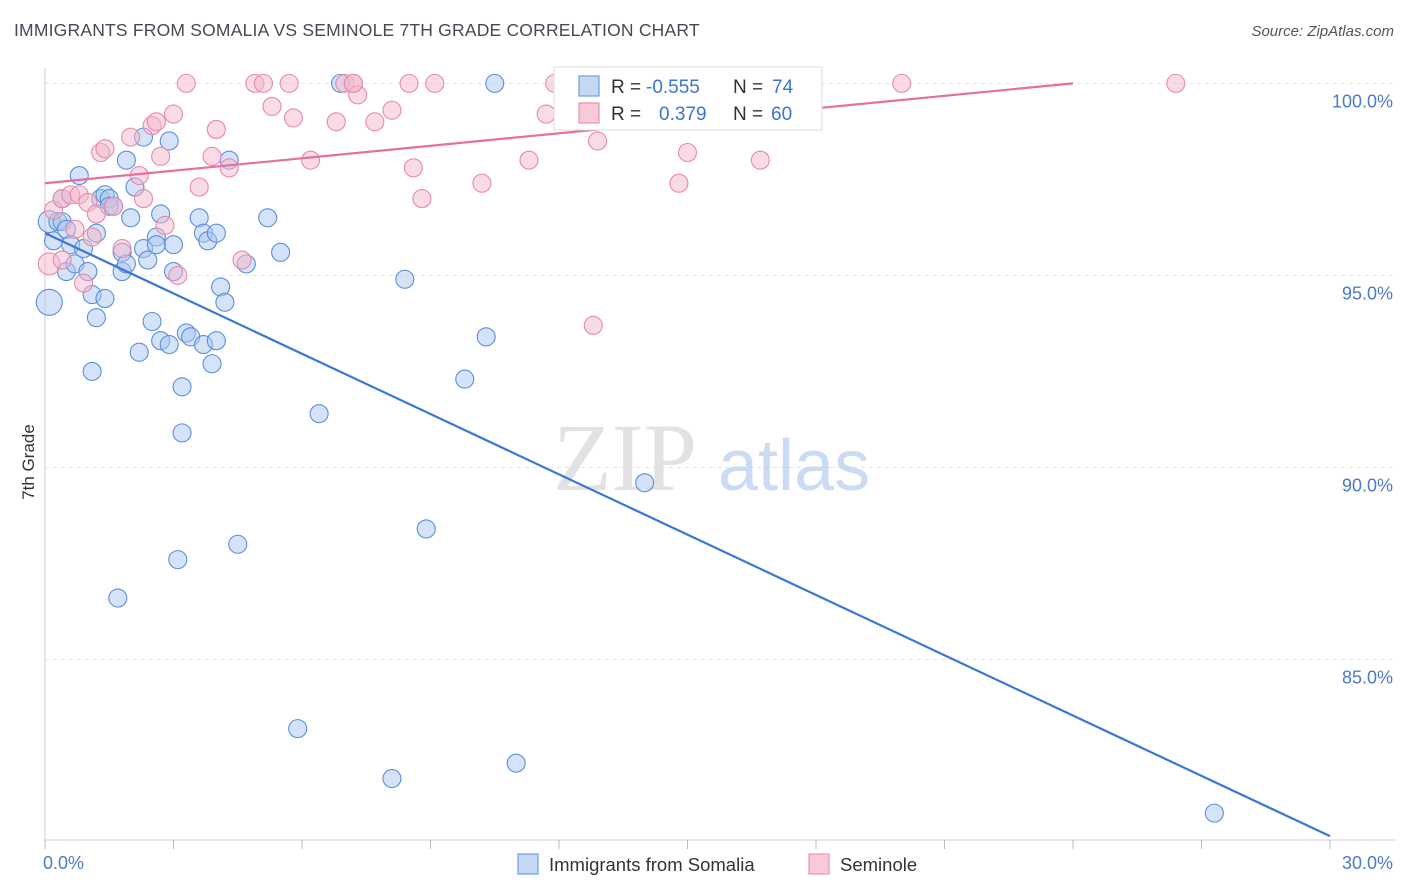  I want to click on y-tick-labels: 100.0% 95.0% 90.0% 85.0%, so click(1362, 389).